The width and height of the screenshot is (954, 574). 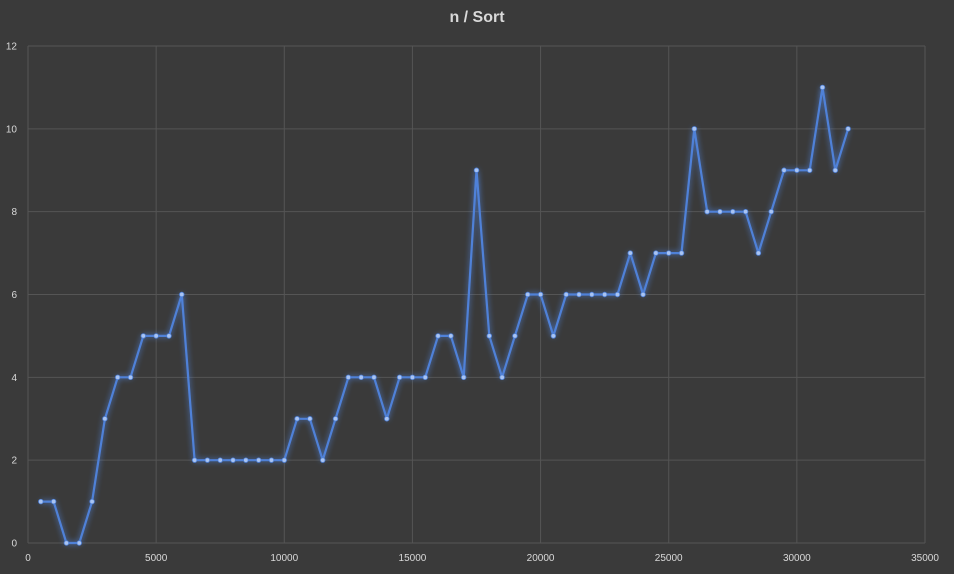 What do you see at coordinates (541, 558) in the screenshot?
I see `x-tick-label: 20000` at bounding box center [541, 558].